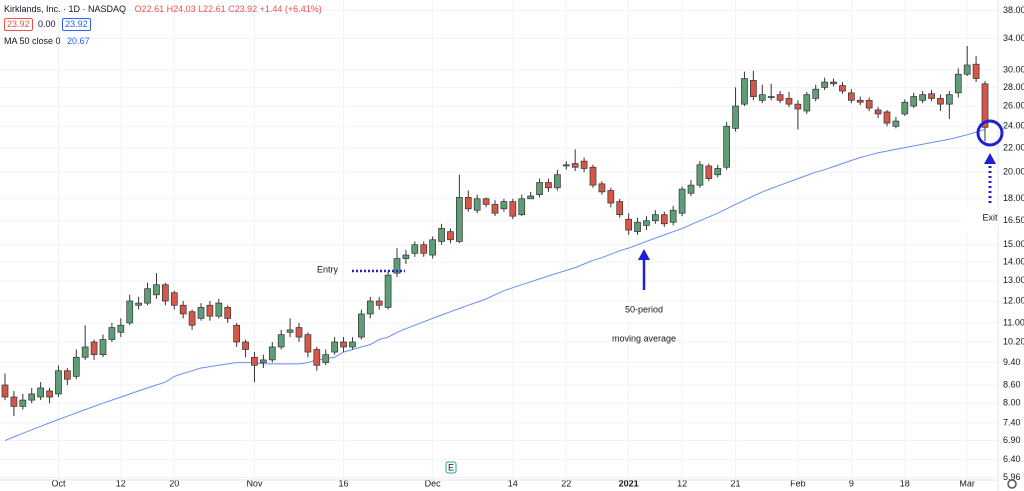  I want to click on x-tick-label: Nov, so click(254, 483).